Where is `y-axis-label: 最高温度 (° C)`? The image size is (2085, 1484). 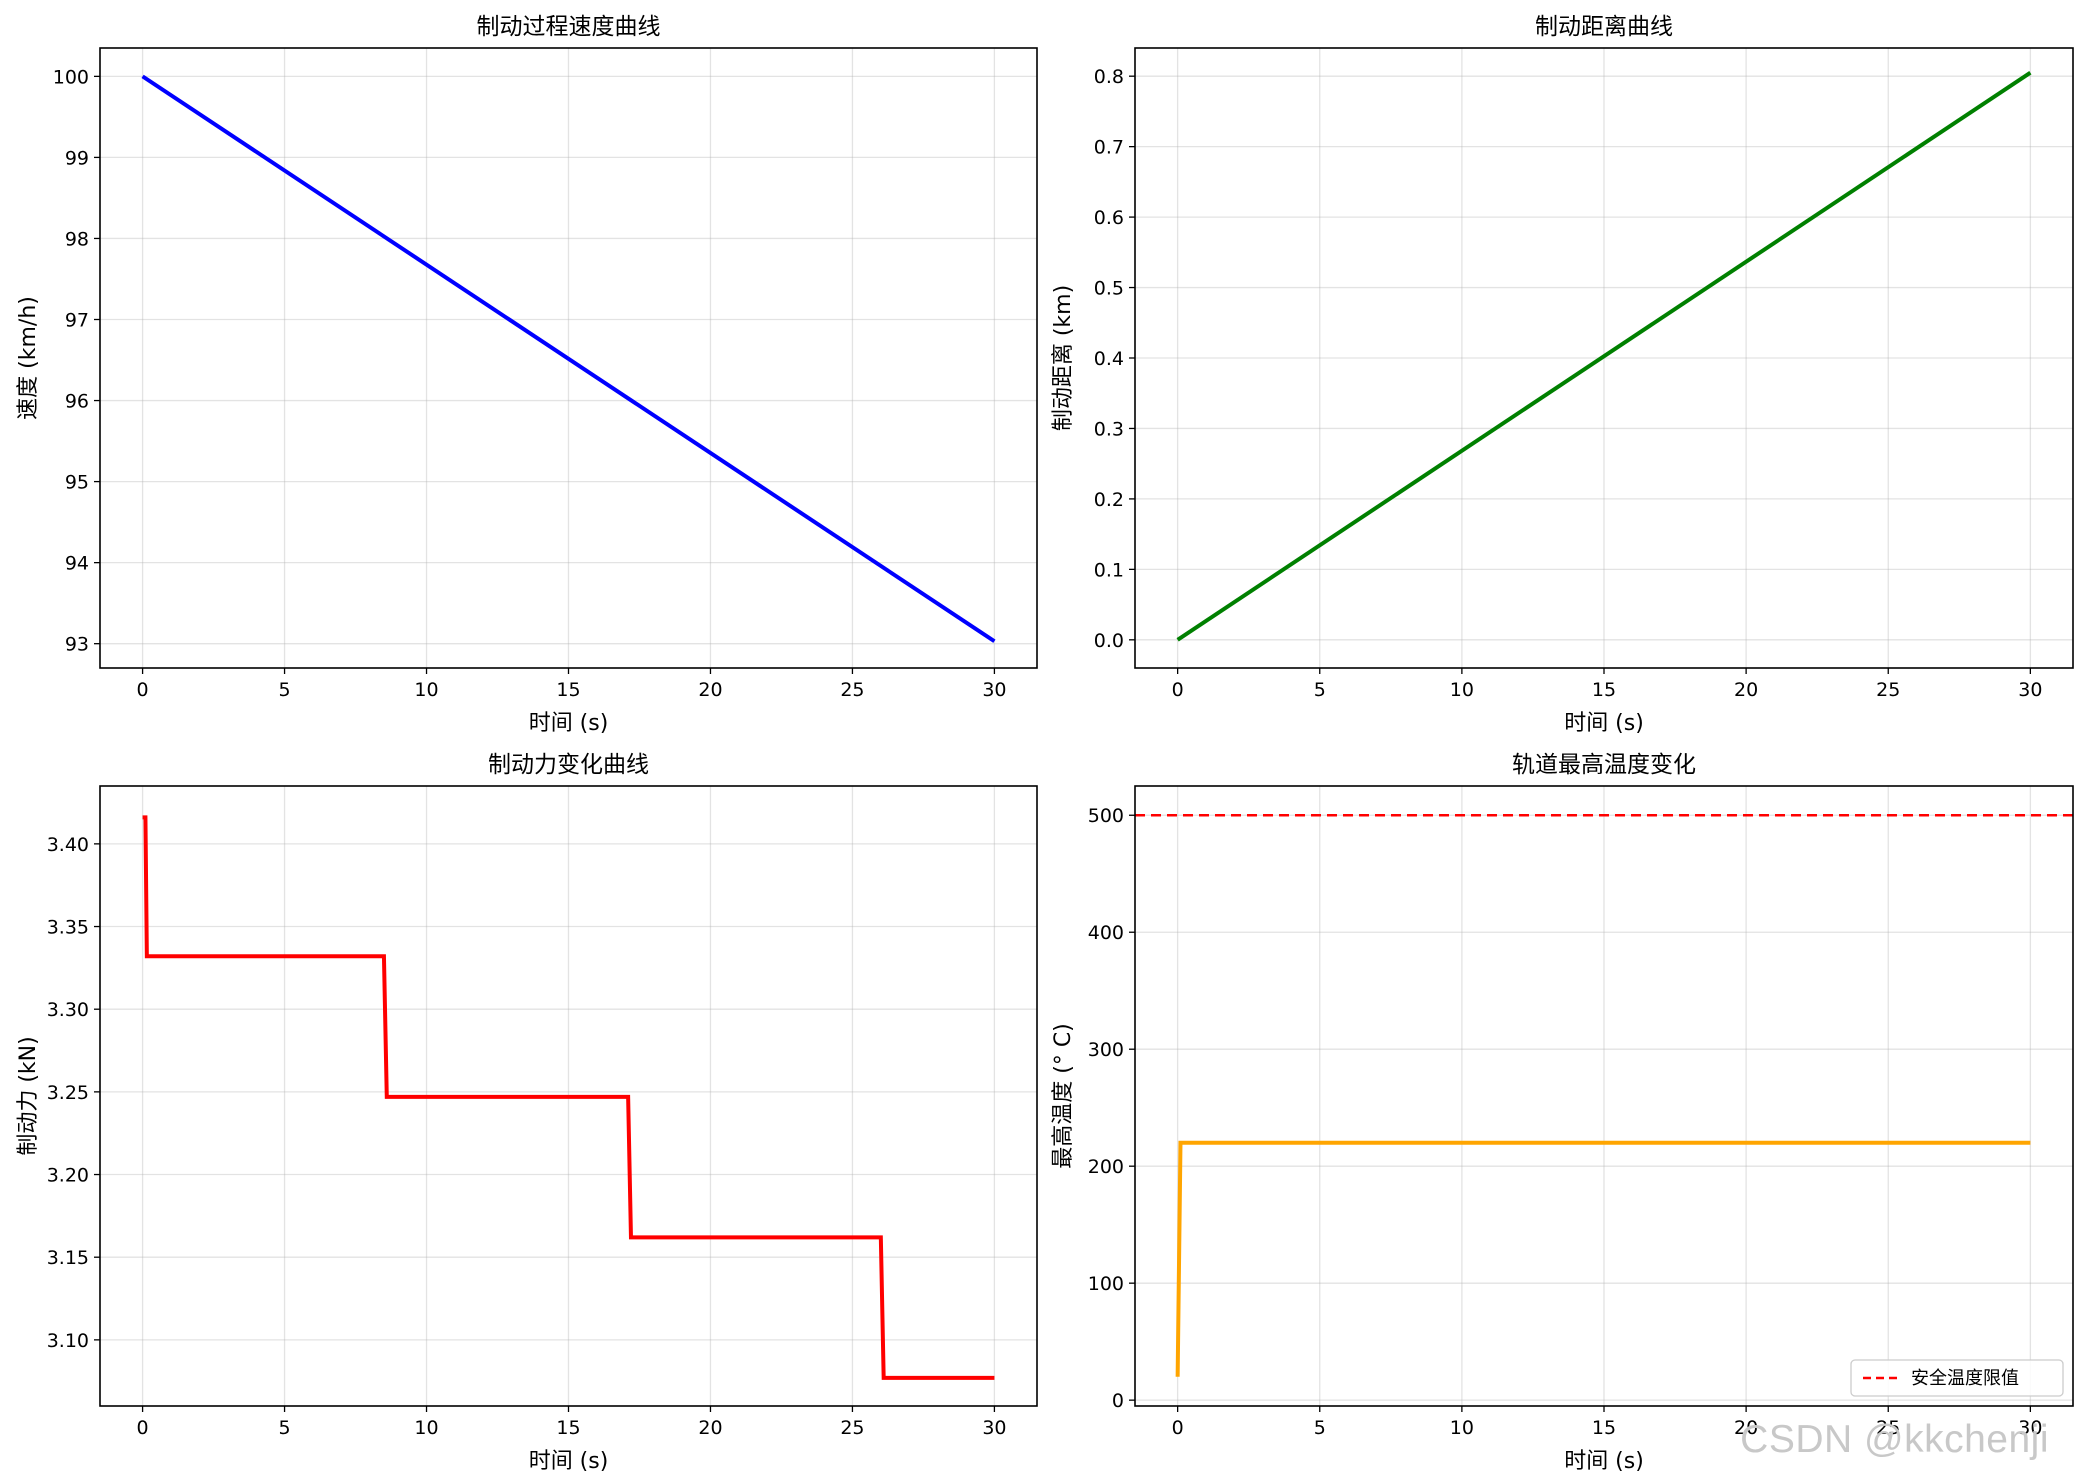 y-axis-label: 最高温度 (° C) is located at coordinates (1063, 1096).